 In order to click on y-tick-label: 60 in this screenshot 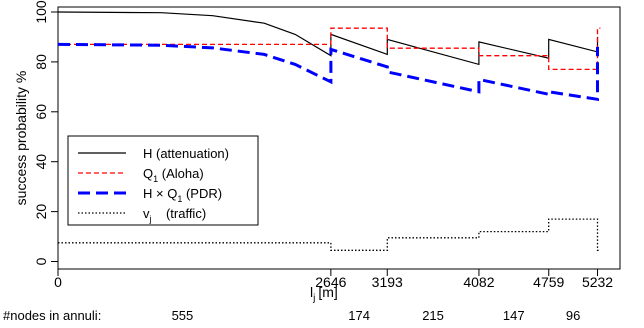, I will do `click(41, 112)`.